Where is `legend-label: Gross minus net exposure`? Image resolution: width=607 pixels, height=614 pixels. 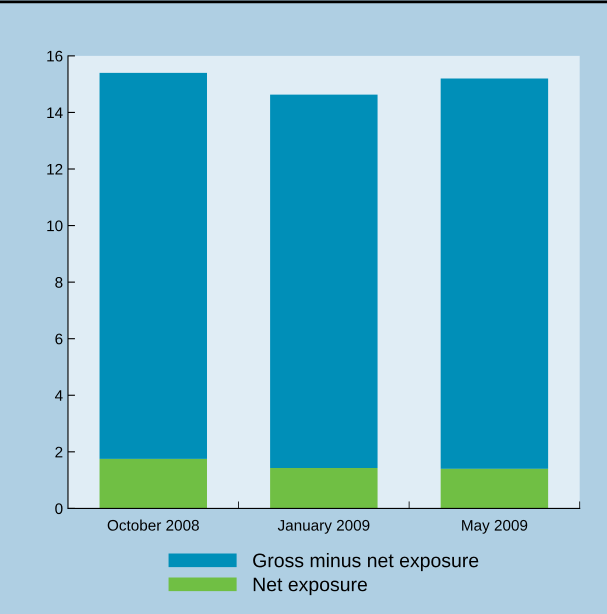
legend-label: Gross minus net exposure is located at coordinates (365, 562).